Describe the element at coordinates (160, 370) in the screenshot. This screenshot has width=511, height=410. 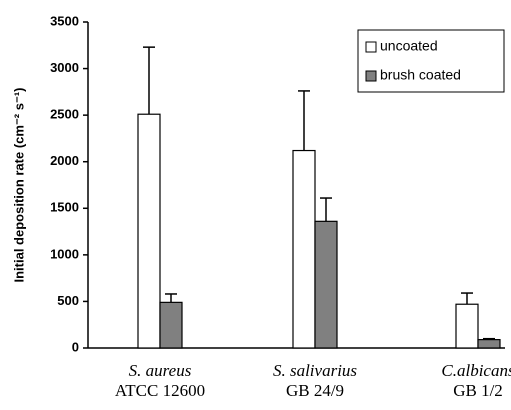
I see `category-name: S. aureus` at that location.